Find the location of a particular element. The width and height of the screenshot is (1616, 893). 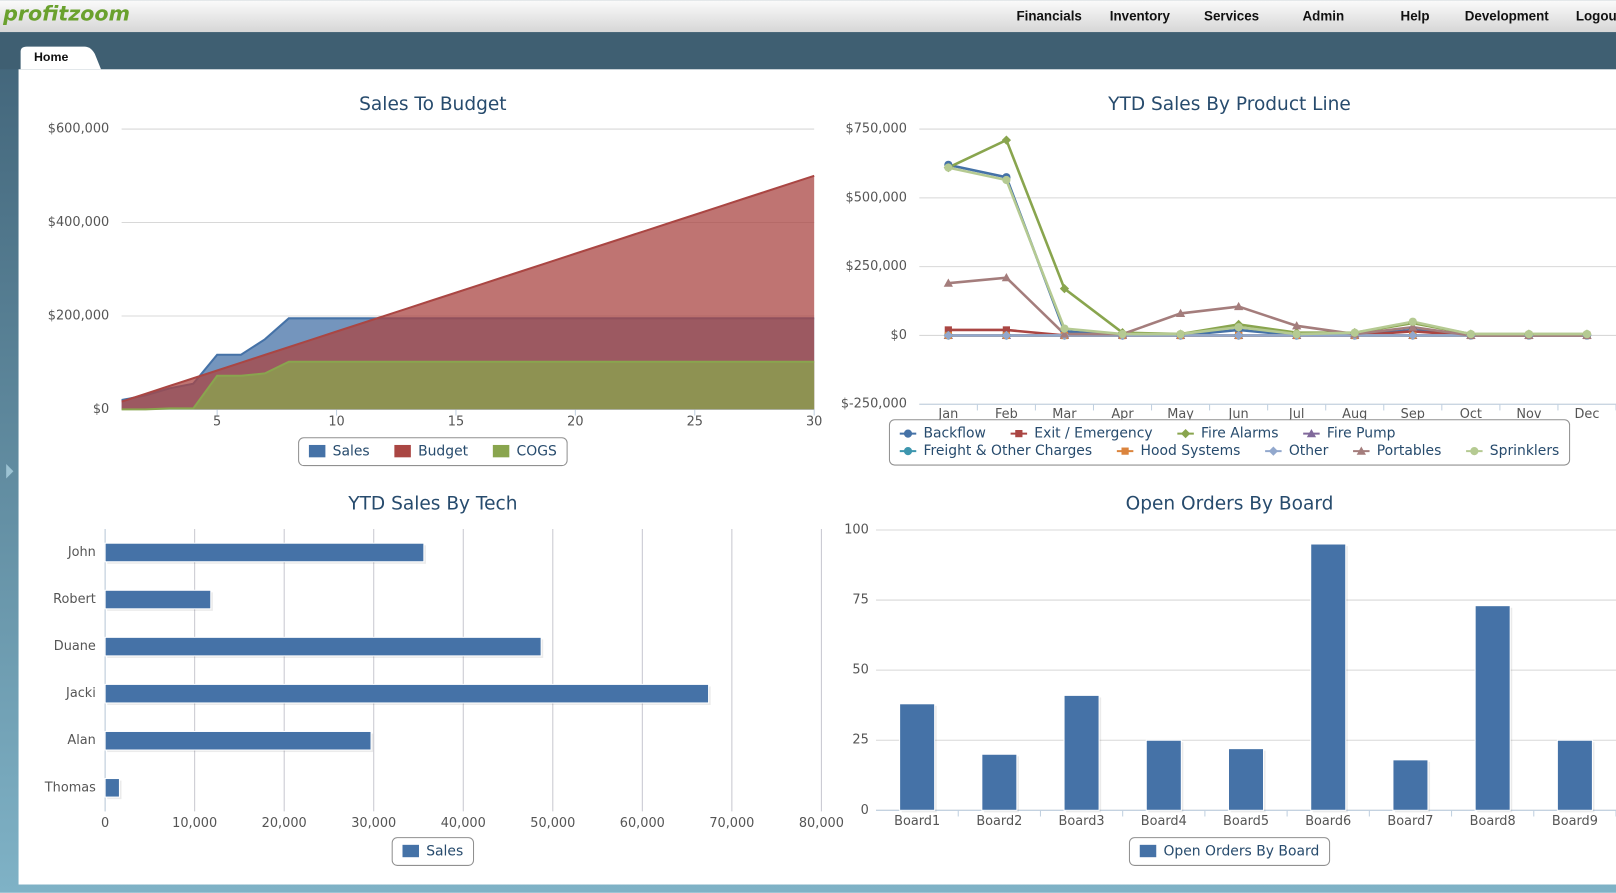

legend-item: Fire Alarms is located at coordinates (1227, 434).